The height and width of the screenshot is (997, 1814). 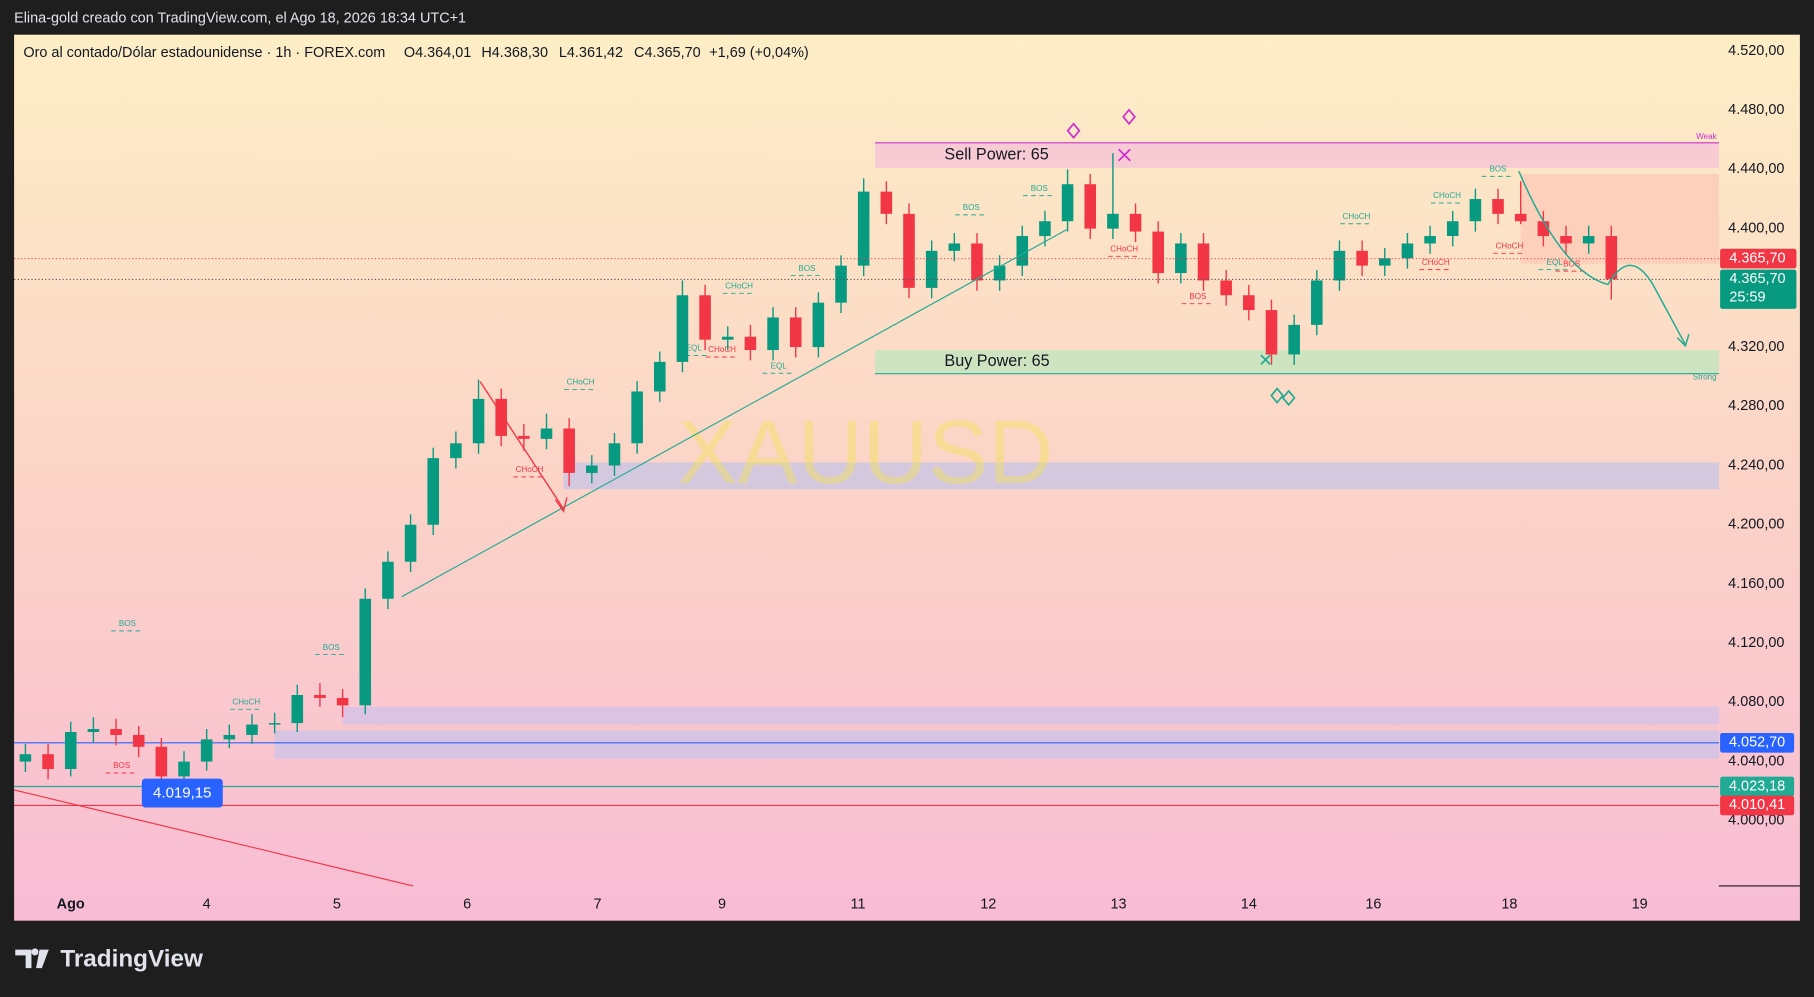 I want to click on last-price-tag, so click(x=1758, y=289).